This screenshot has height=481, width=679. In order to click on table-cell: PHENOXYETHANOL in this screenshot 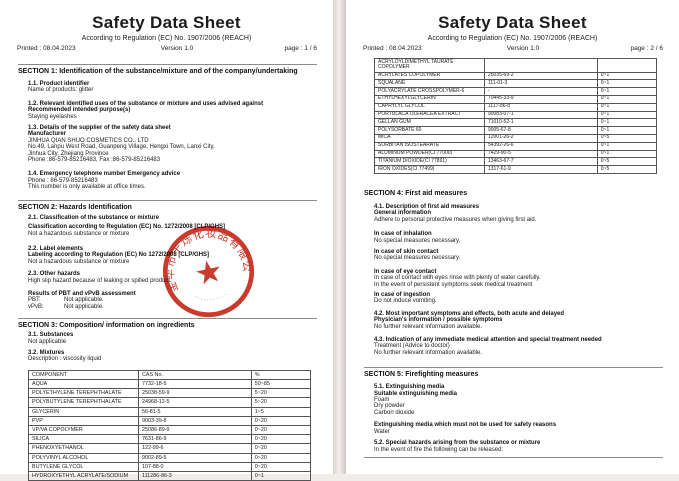, I will do `click(83, 448)`.